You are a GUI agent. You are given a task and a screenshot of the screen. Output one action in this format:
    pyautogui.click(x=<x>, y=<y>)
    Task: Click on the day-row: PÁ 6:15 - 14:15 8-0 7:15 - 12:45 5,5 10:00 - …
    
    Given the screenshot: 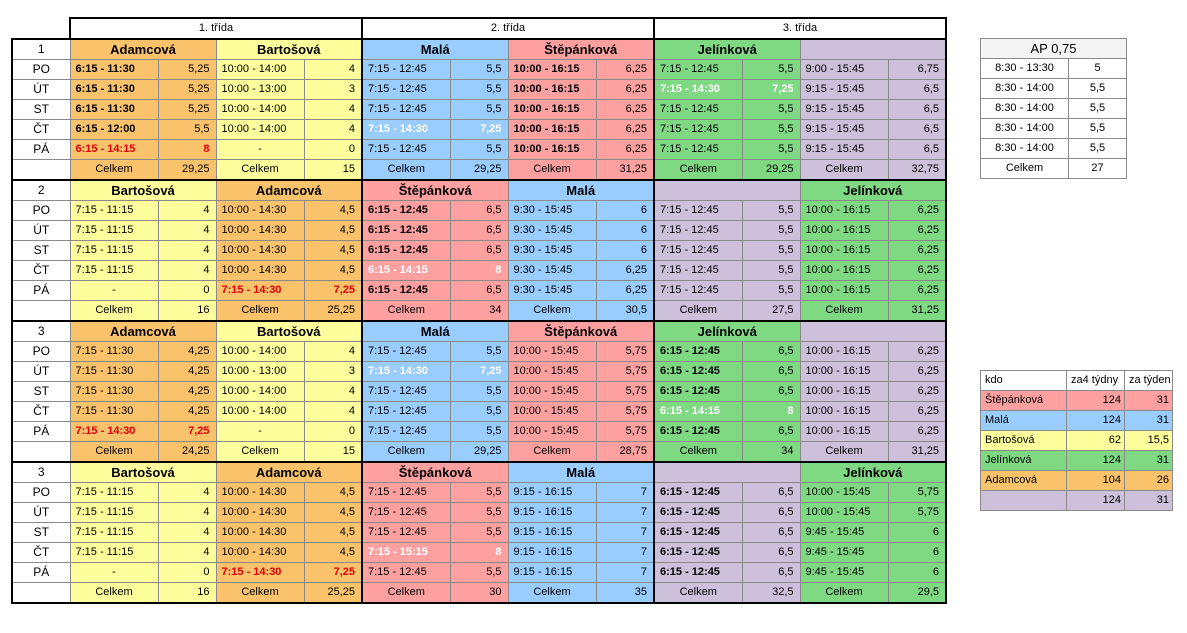 What is the action you would take?
    pyautogui.click(x=479, y=149)
    